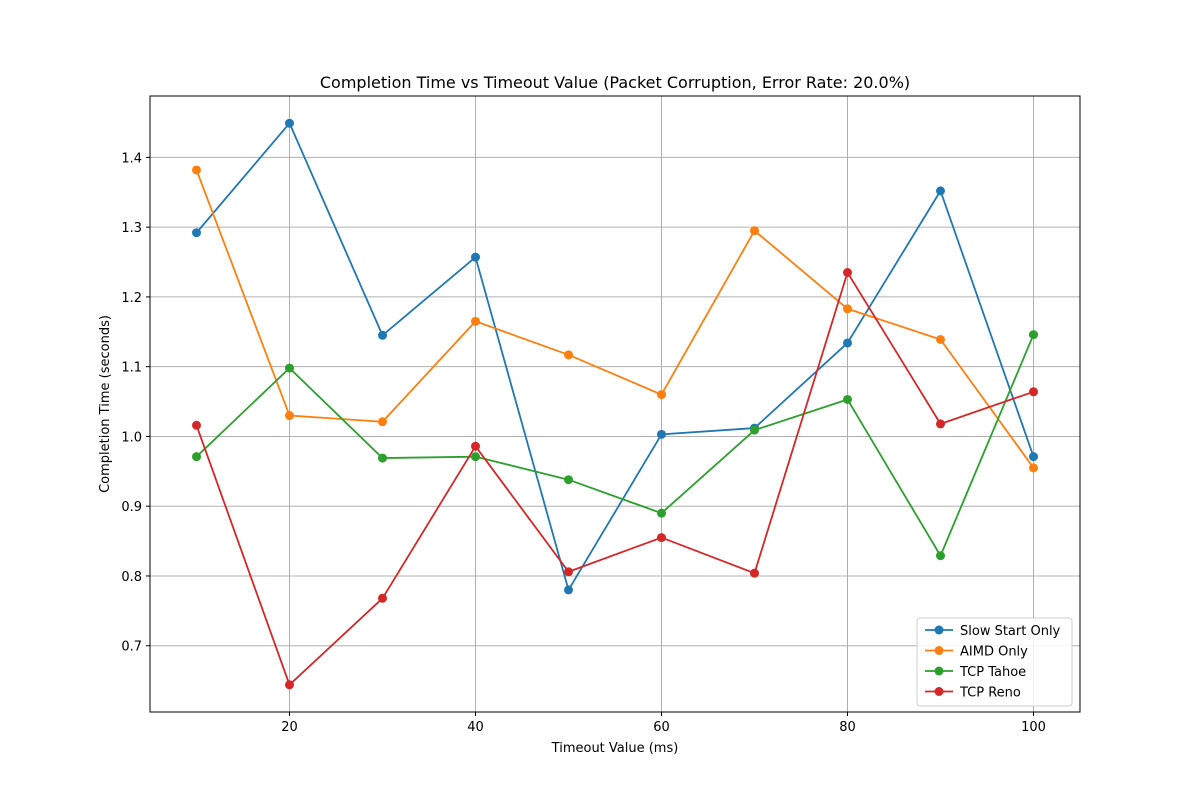 This screenshot has height=800, width=1200. Describe the element at coordinates (661, 727) in the screenshot. I see `x-tick-label: 60` at that location.